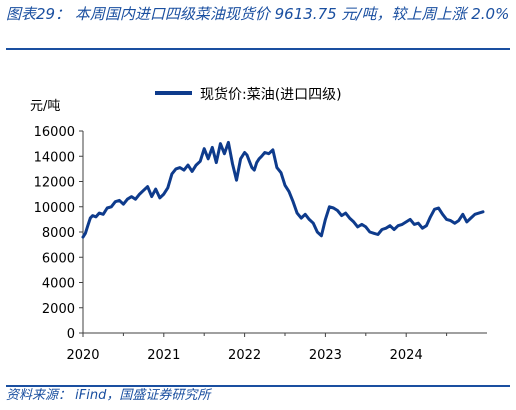 The height and width of the screenshot is (410, 516). Describe the element at coordinates (45, 106) in the screenshot. I see `y-axis-unit-label: 元/吨` at that location.